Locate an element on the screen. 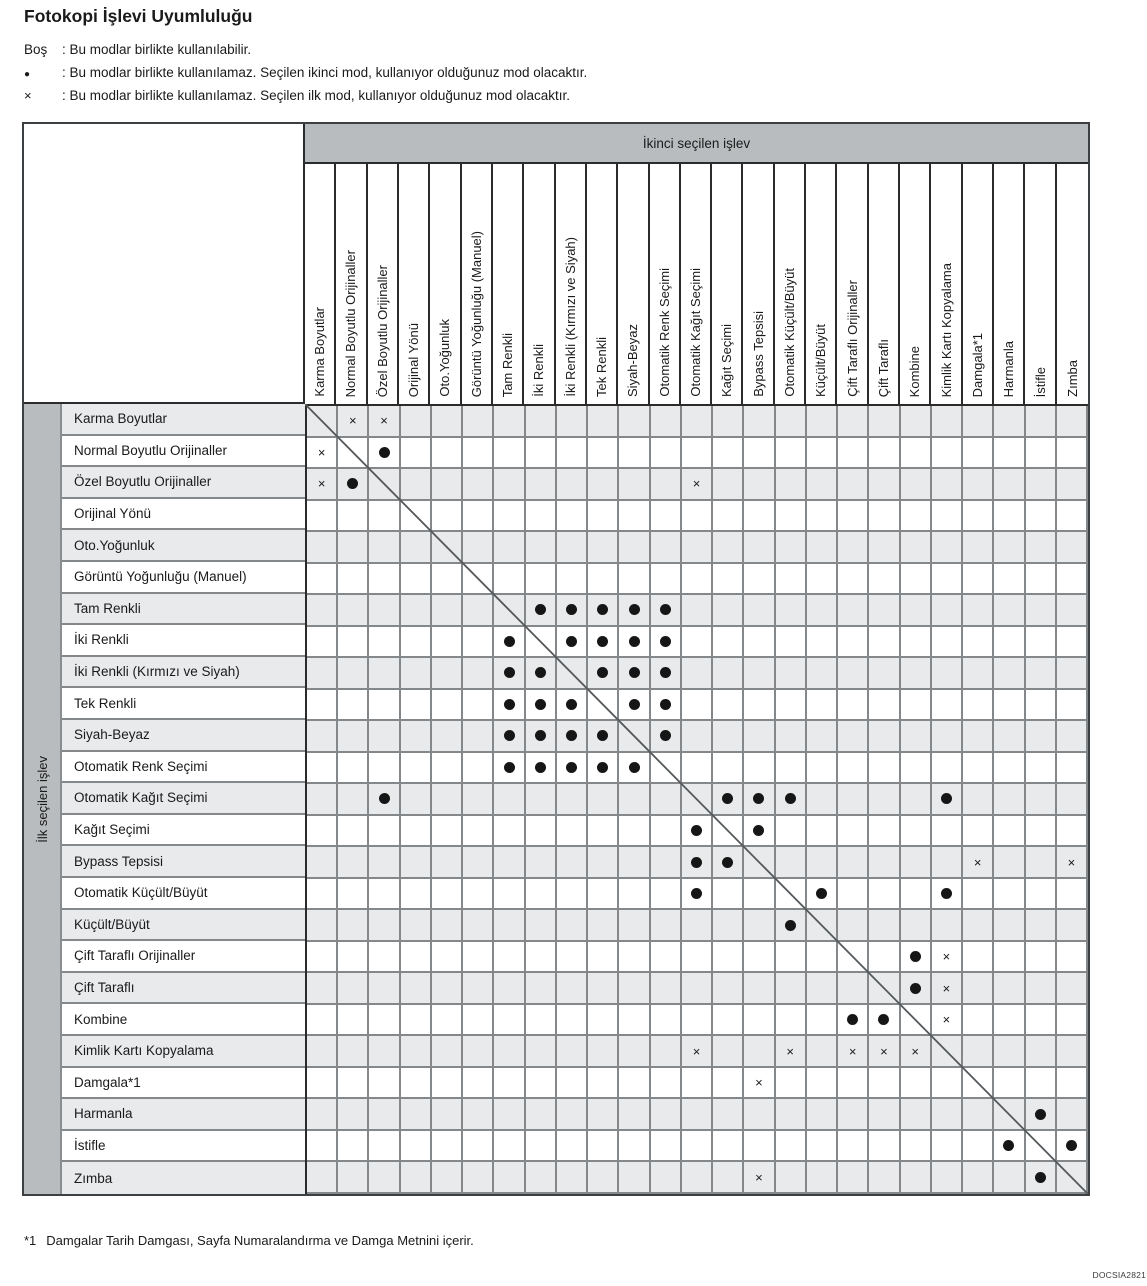 The width and height of the screenshot is (1147, 1286). column-header-label: Karma Boyutlar is located at coordinates (320, 352).